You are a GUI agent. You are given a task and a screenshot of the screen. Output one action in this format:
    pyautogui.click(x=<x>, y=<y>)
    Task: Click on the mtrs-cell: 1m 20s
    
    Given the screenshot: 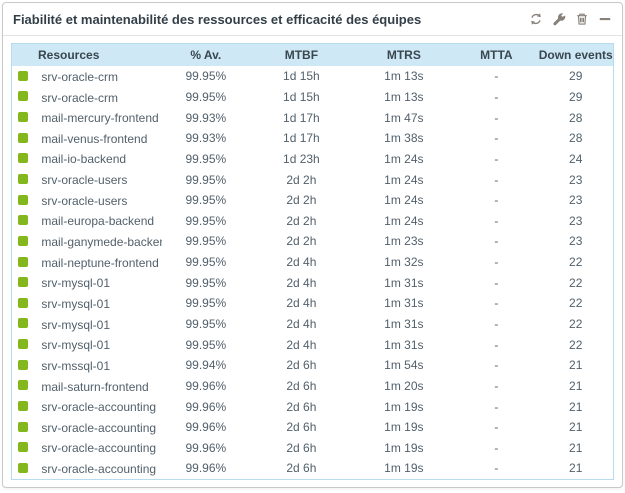 What is the action you would take?
    pyautogui.click(x=404, y=385)
    